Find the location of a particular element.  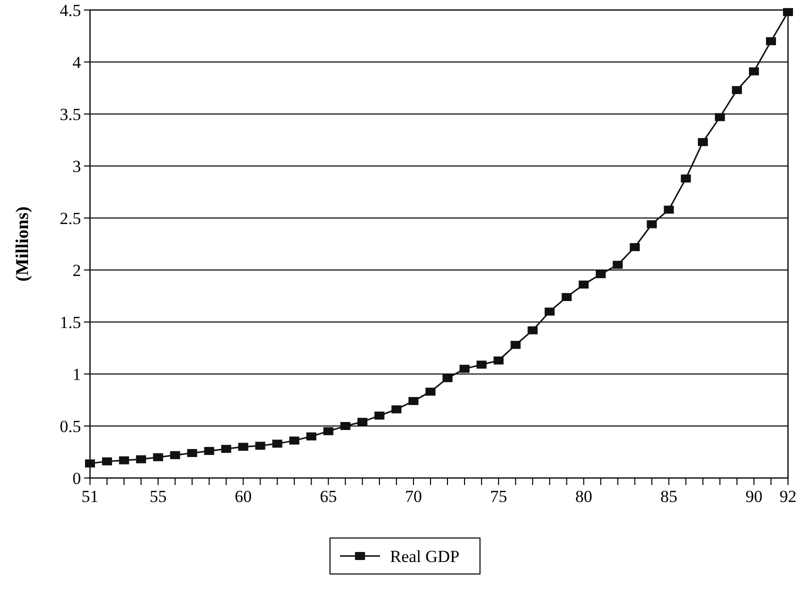

x-tick-label: 90 is located at coordinates (753, 496).